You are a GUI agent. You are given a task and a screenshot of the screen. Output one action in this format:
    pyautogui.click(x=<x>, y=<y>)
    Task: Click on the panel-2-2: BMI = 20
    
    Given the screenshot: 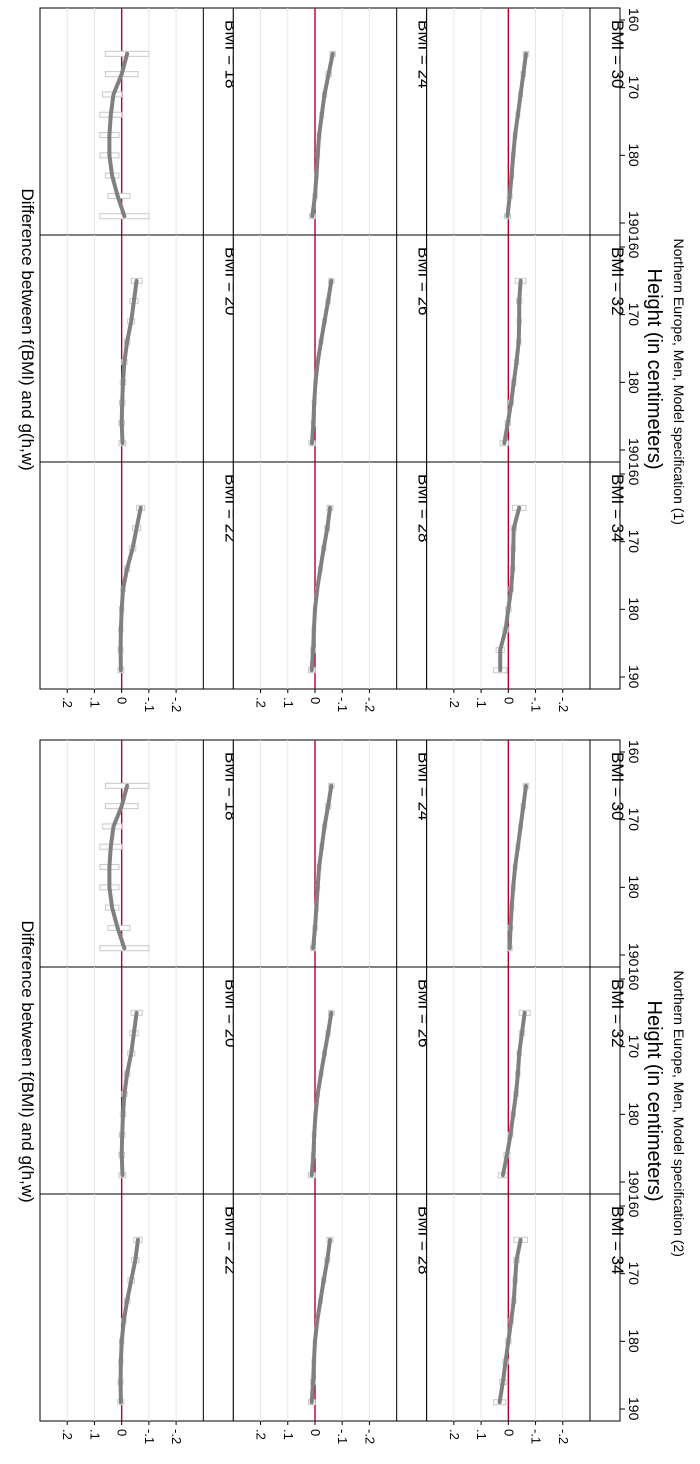 What is the action you would take?
    pyautogui.click(x=139, y=1080)
    